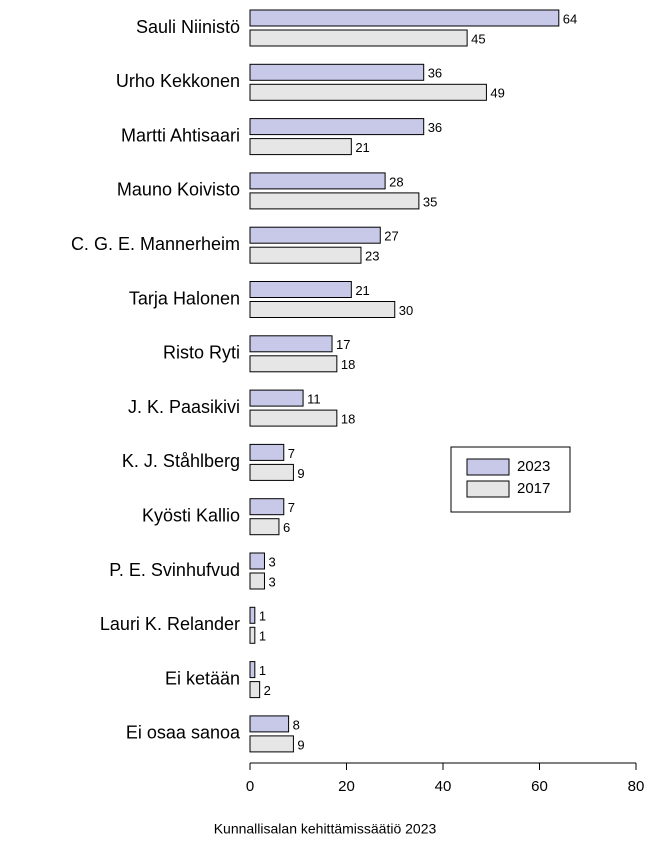 The image size is (651, 843). What do you see at coordinates (191, 515) in the screenshot?
I see `category-label: Kyösti Kallio` at bounding box center [191, 515].